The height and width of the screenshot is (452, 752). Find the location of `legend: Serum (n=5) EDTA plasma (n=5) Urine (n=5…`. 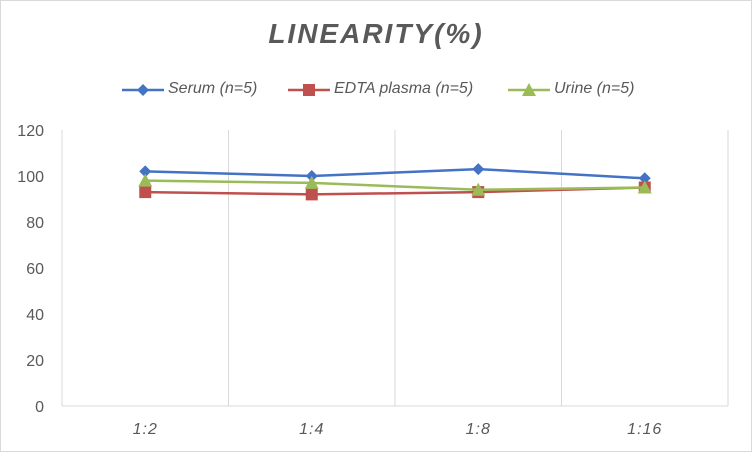

legend: Serum (n=5) EDTA plasma (n=5) Urine (n=5… is located at coordinates (376, 90).